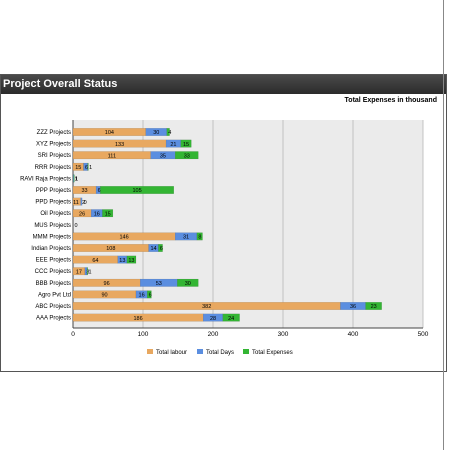 The image size is (450, 450). What do you see at coordinates (353, 334) in the screenshot?
I see `x-tick-label: 400` at bounding box center [353, 334].